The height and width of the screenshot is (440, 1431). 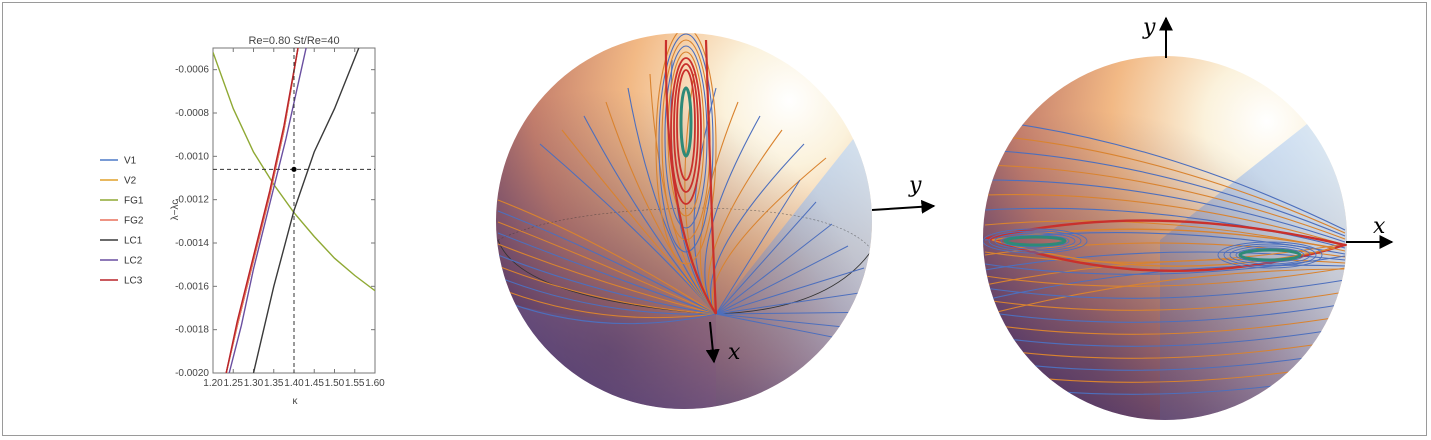 What do you see at coordinates (134, 221) in the screenshot?
I see `legend-label-fg2: FG2` at bounding box center [134, 221].